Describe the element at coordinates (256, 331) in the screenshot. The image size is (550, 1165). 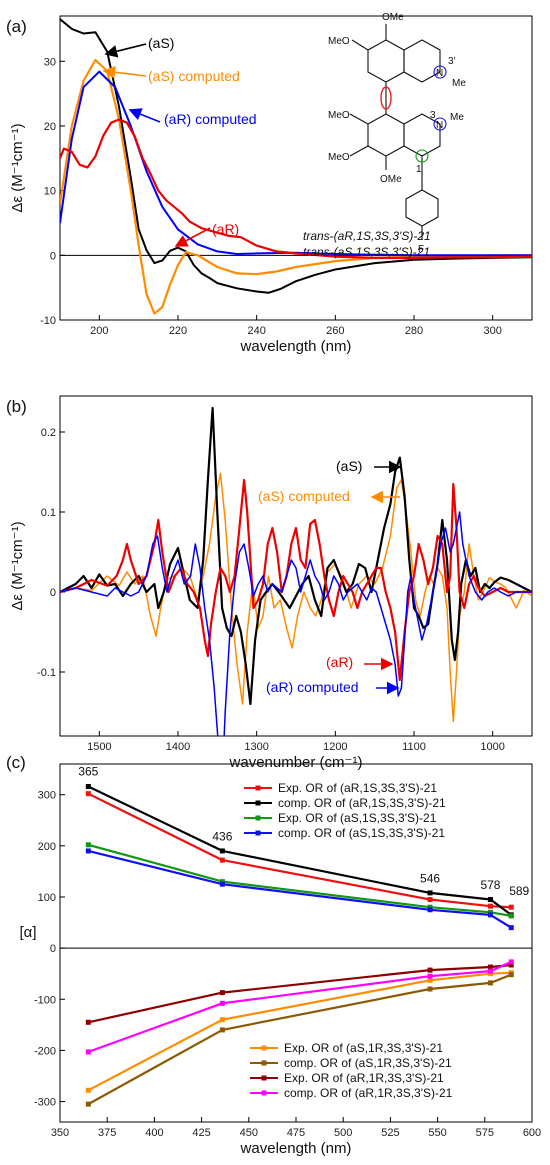
I see `x-tick-label: 240` at that location.